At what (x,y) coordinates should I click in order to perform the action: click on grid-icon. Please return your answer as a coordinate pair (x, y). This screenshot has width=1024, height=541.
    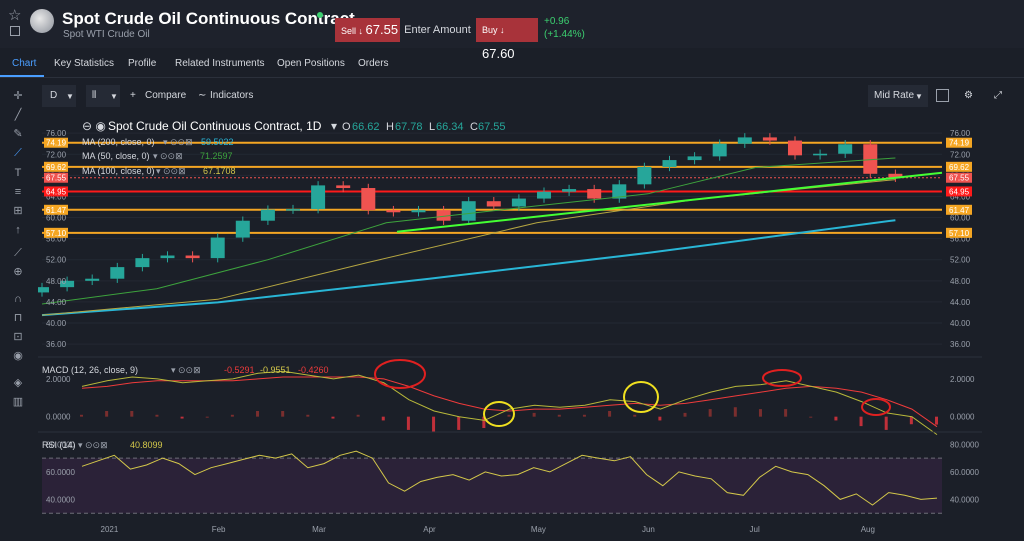
    Looking at the image, I should click on (15, 31).